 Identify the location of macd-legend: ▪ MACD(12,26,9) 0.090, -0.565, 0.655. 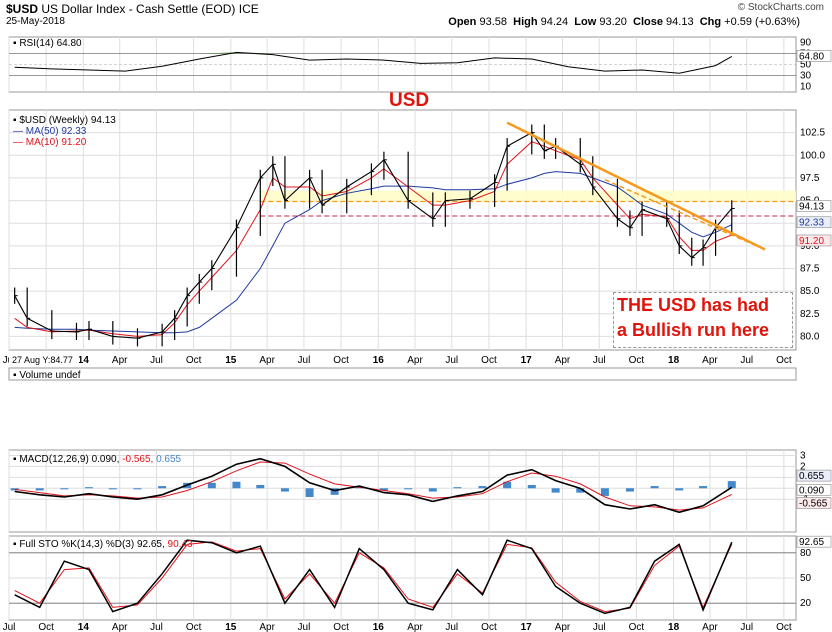
(97, 459).